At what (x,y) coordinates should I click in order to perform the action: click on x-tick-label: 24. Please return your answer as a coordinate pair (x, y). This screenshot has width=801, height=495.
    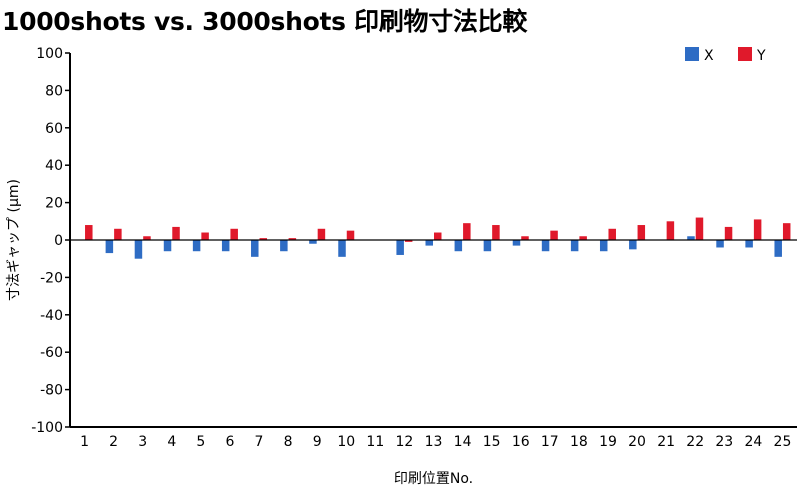
    Looking at the image, I should click on (753, 442).